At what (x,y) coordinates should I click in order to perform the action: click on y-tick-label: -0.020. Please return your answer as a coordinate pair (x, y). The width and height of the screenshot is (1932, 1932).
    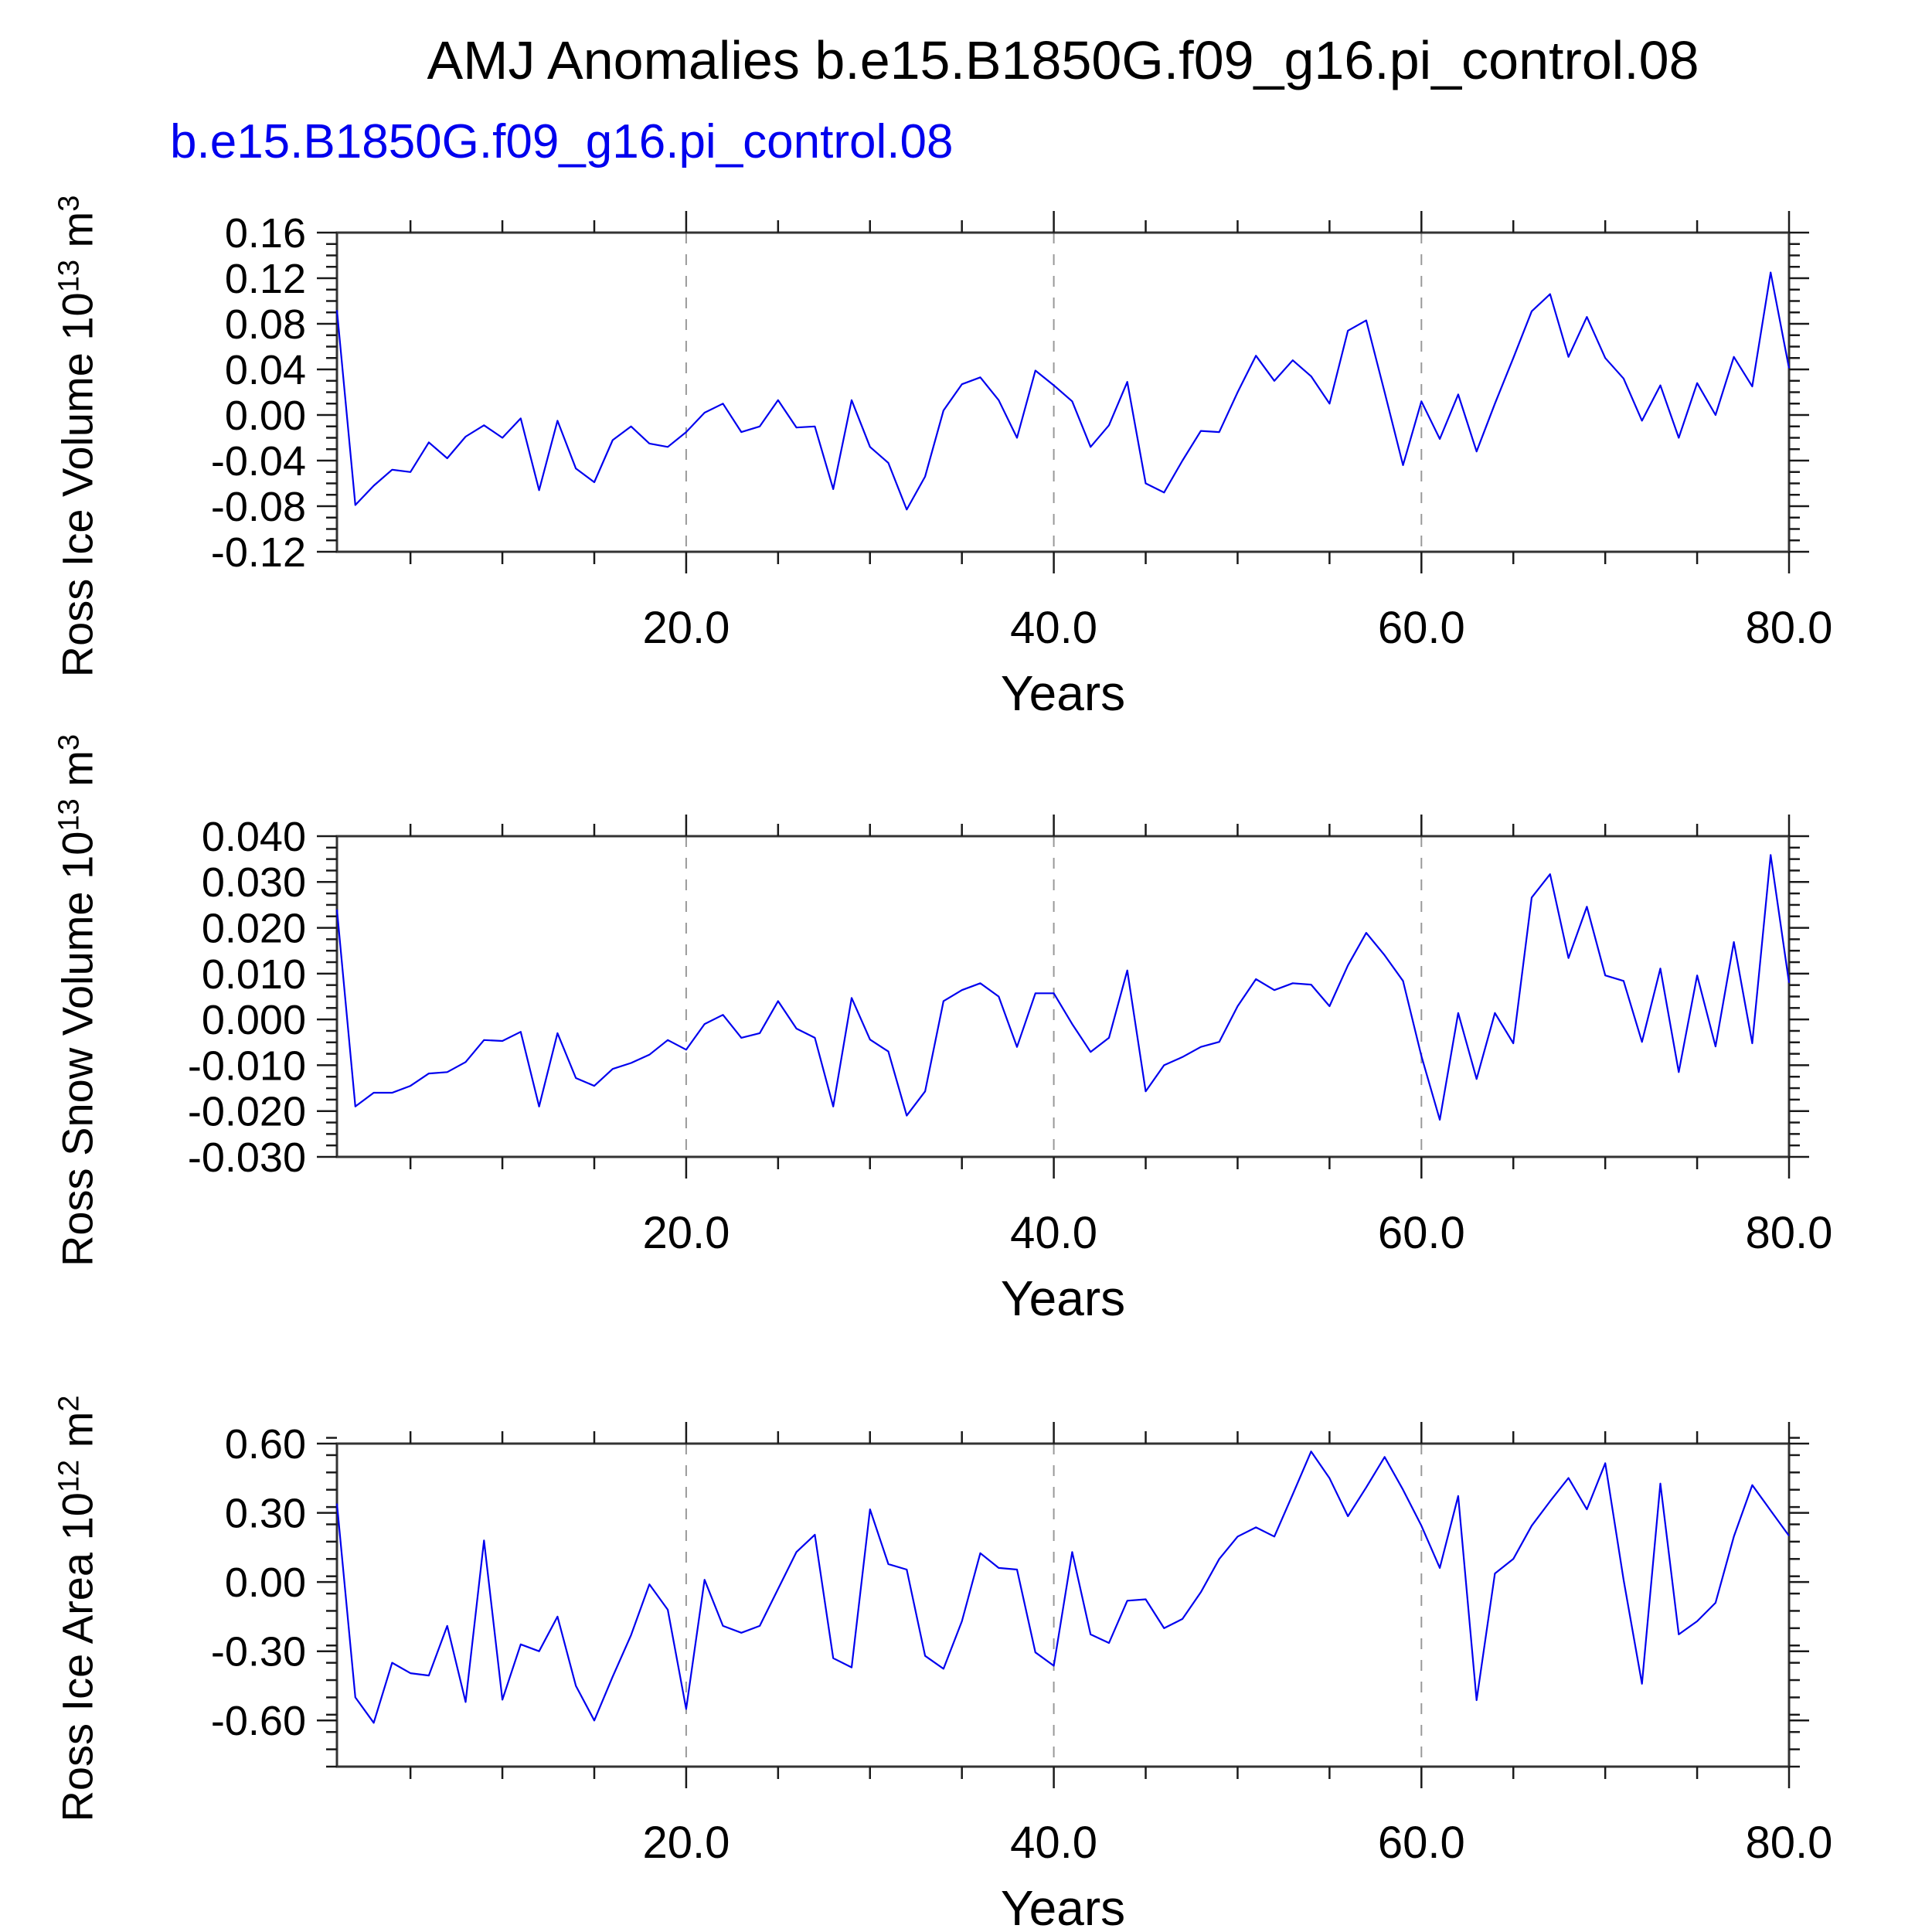
    Looking at the image, I should click on (247, 1112).